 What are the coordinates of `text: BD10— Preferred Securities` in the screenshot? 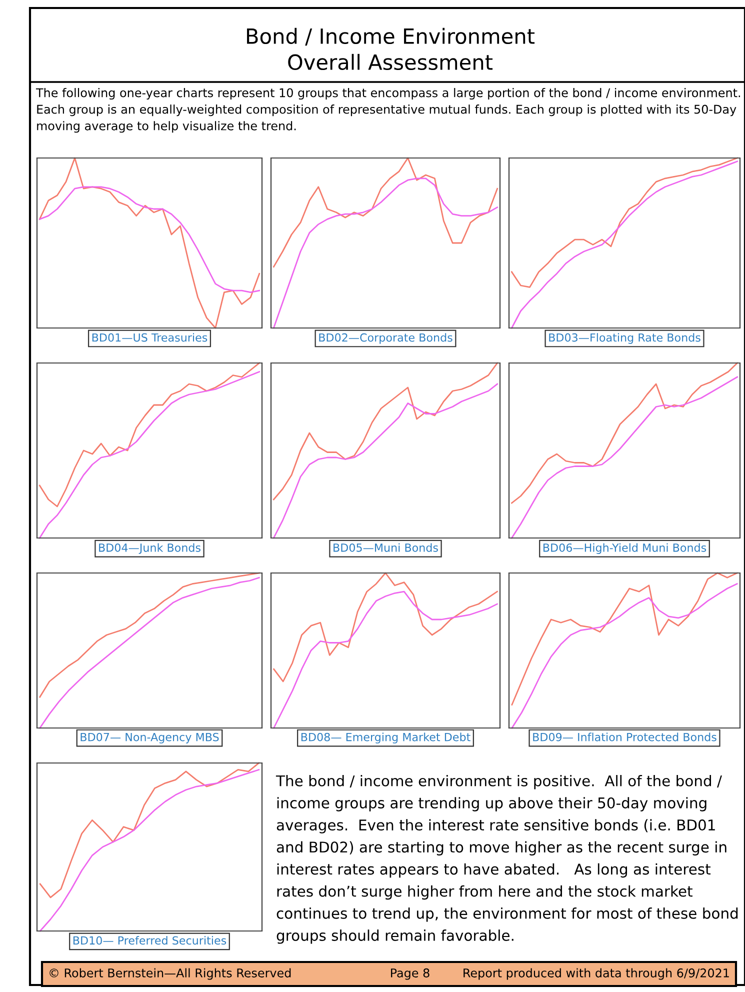 It's located at (149, 940).